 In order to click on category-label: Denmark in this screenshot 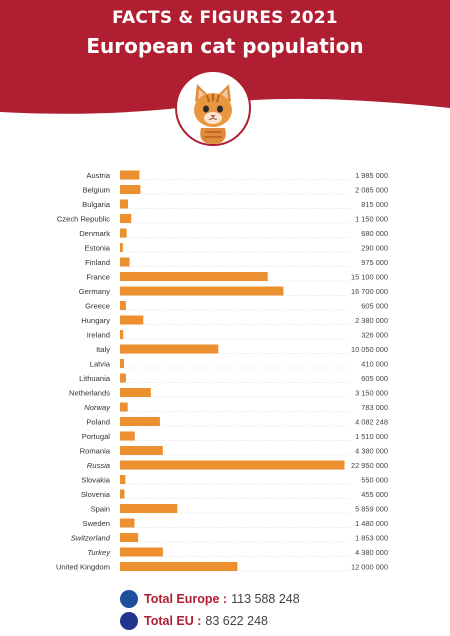, I will do `click(94, 233)`.